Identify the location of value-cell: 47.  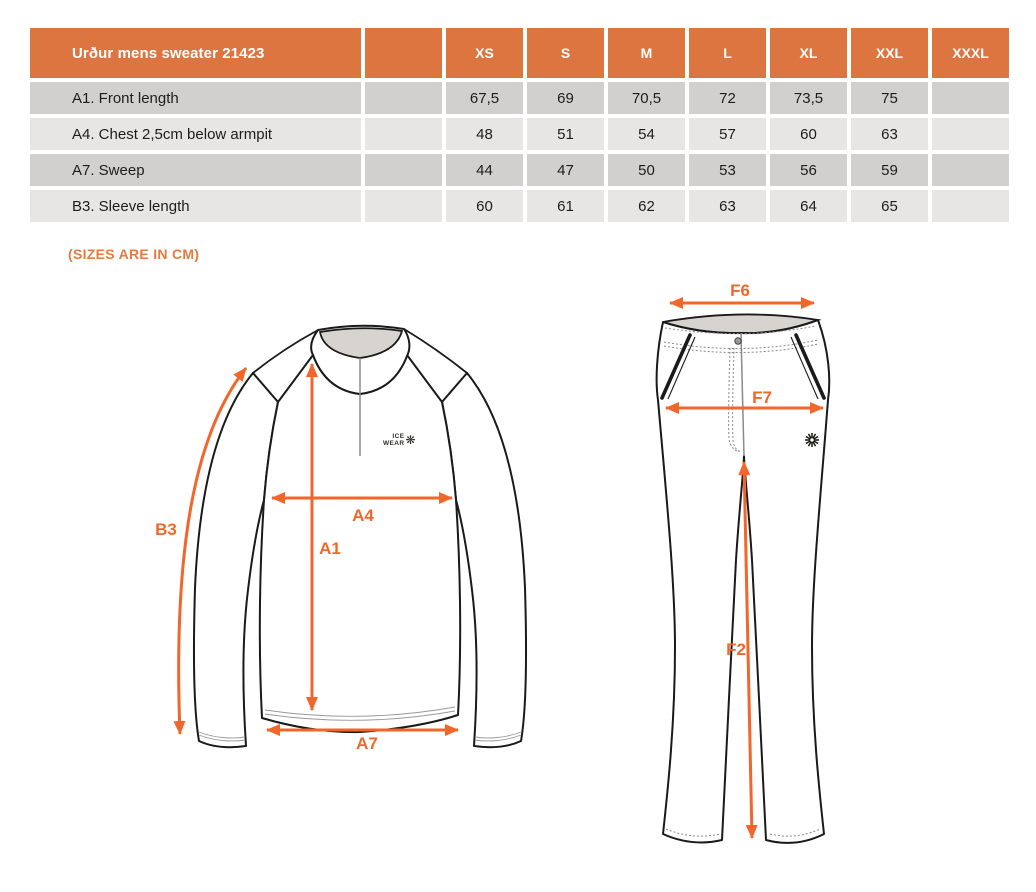
(565, 170).